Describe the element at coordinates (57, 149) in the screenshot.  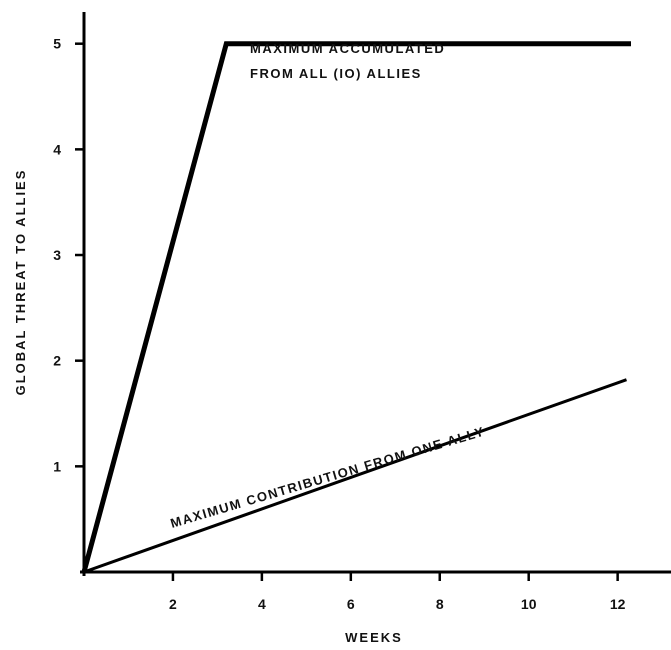
I see `y-tick-label: 4` at that location.